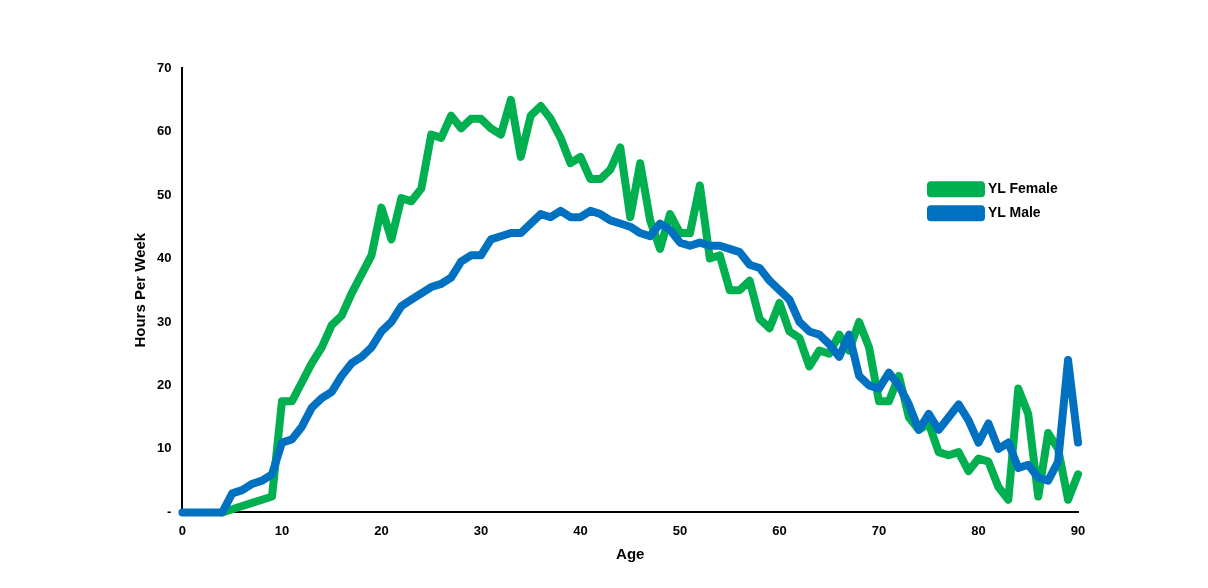  Describe the element at coordinates (164, 321) in the screenshot. I see `y-tick-label: 30` at that location.